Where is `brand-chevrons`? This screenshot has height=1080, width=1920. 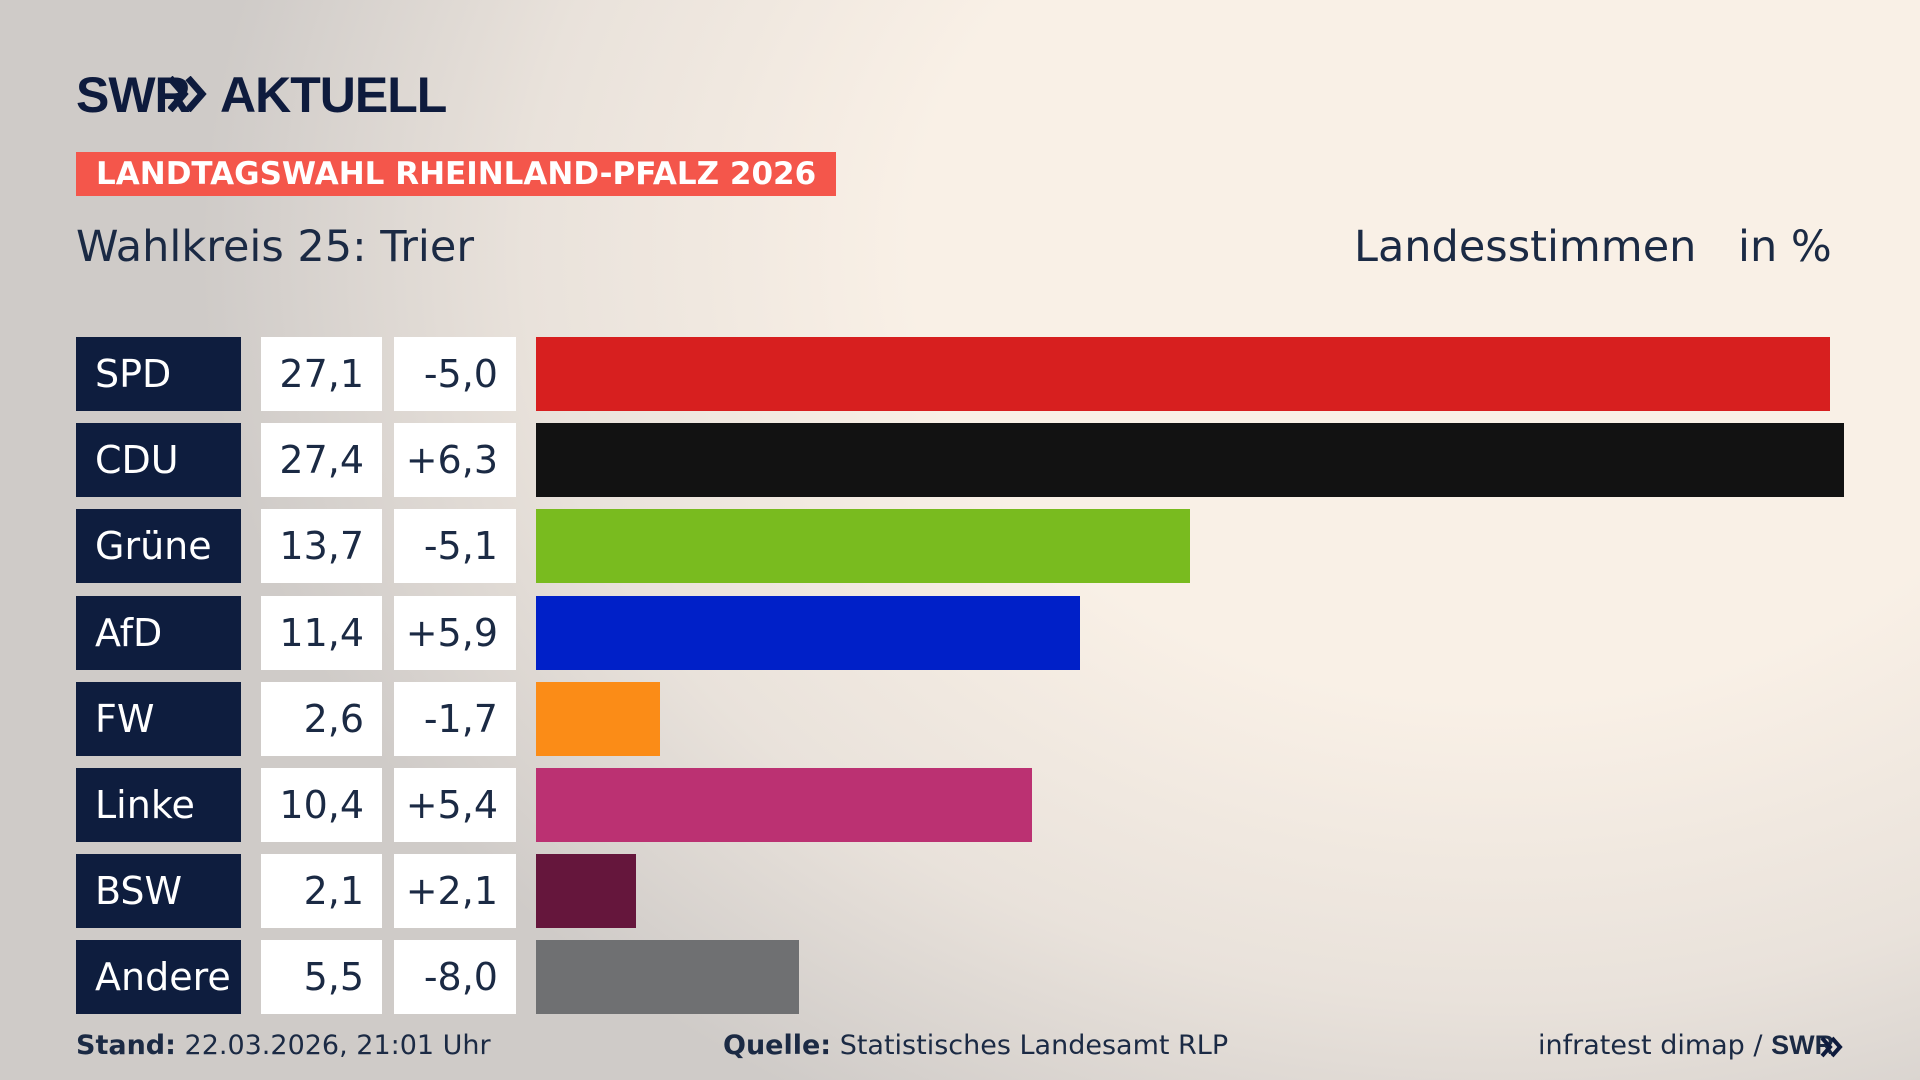
brand-chevrons is located at coordinates (187, 94).